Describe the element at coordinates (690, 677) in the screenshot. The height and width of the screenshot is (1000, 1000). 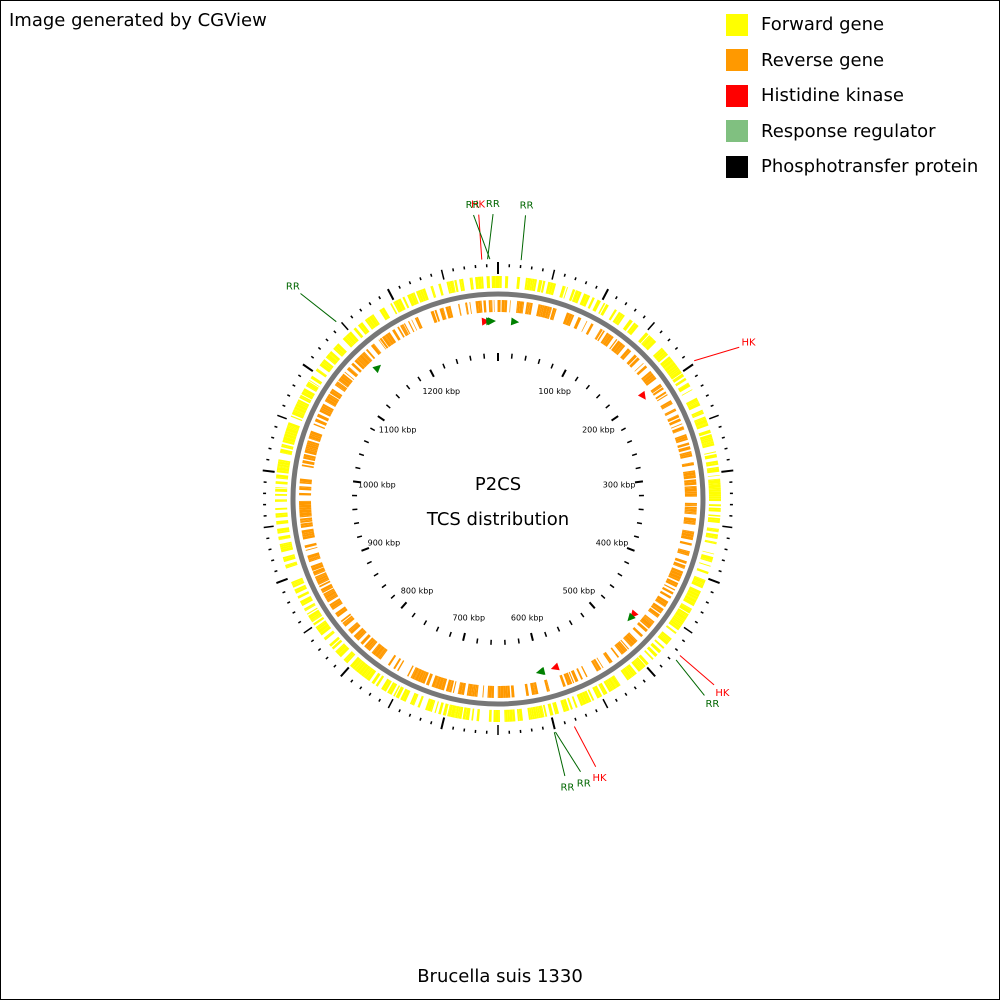
I see `callout-line` at that location.